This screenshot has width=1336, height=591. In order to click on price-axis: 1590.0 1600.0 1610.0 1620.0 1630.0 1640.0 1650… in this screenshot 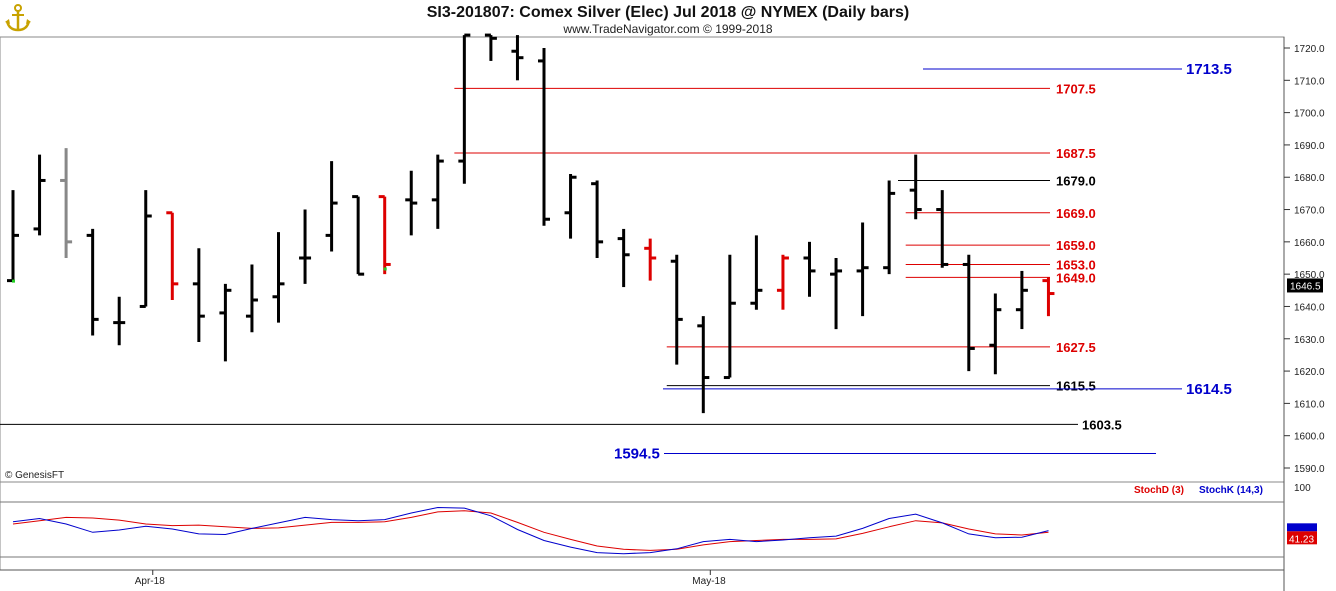, I will do `click(1304, 259)`.